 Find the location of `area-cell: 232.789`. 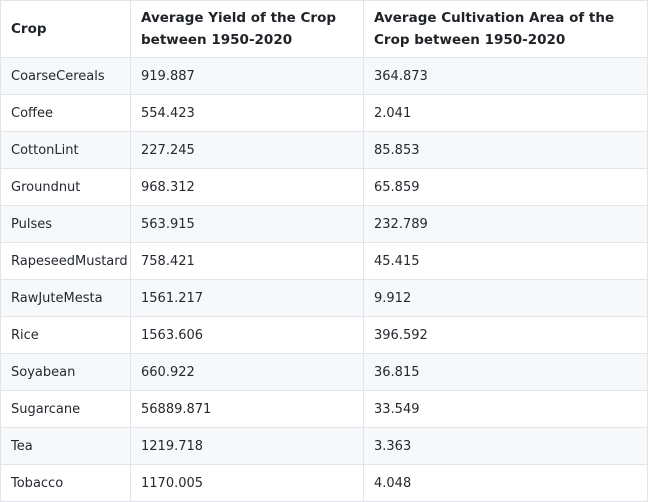

area-cell: 232.789 is located at coordinates (505, 224).